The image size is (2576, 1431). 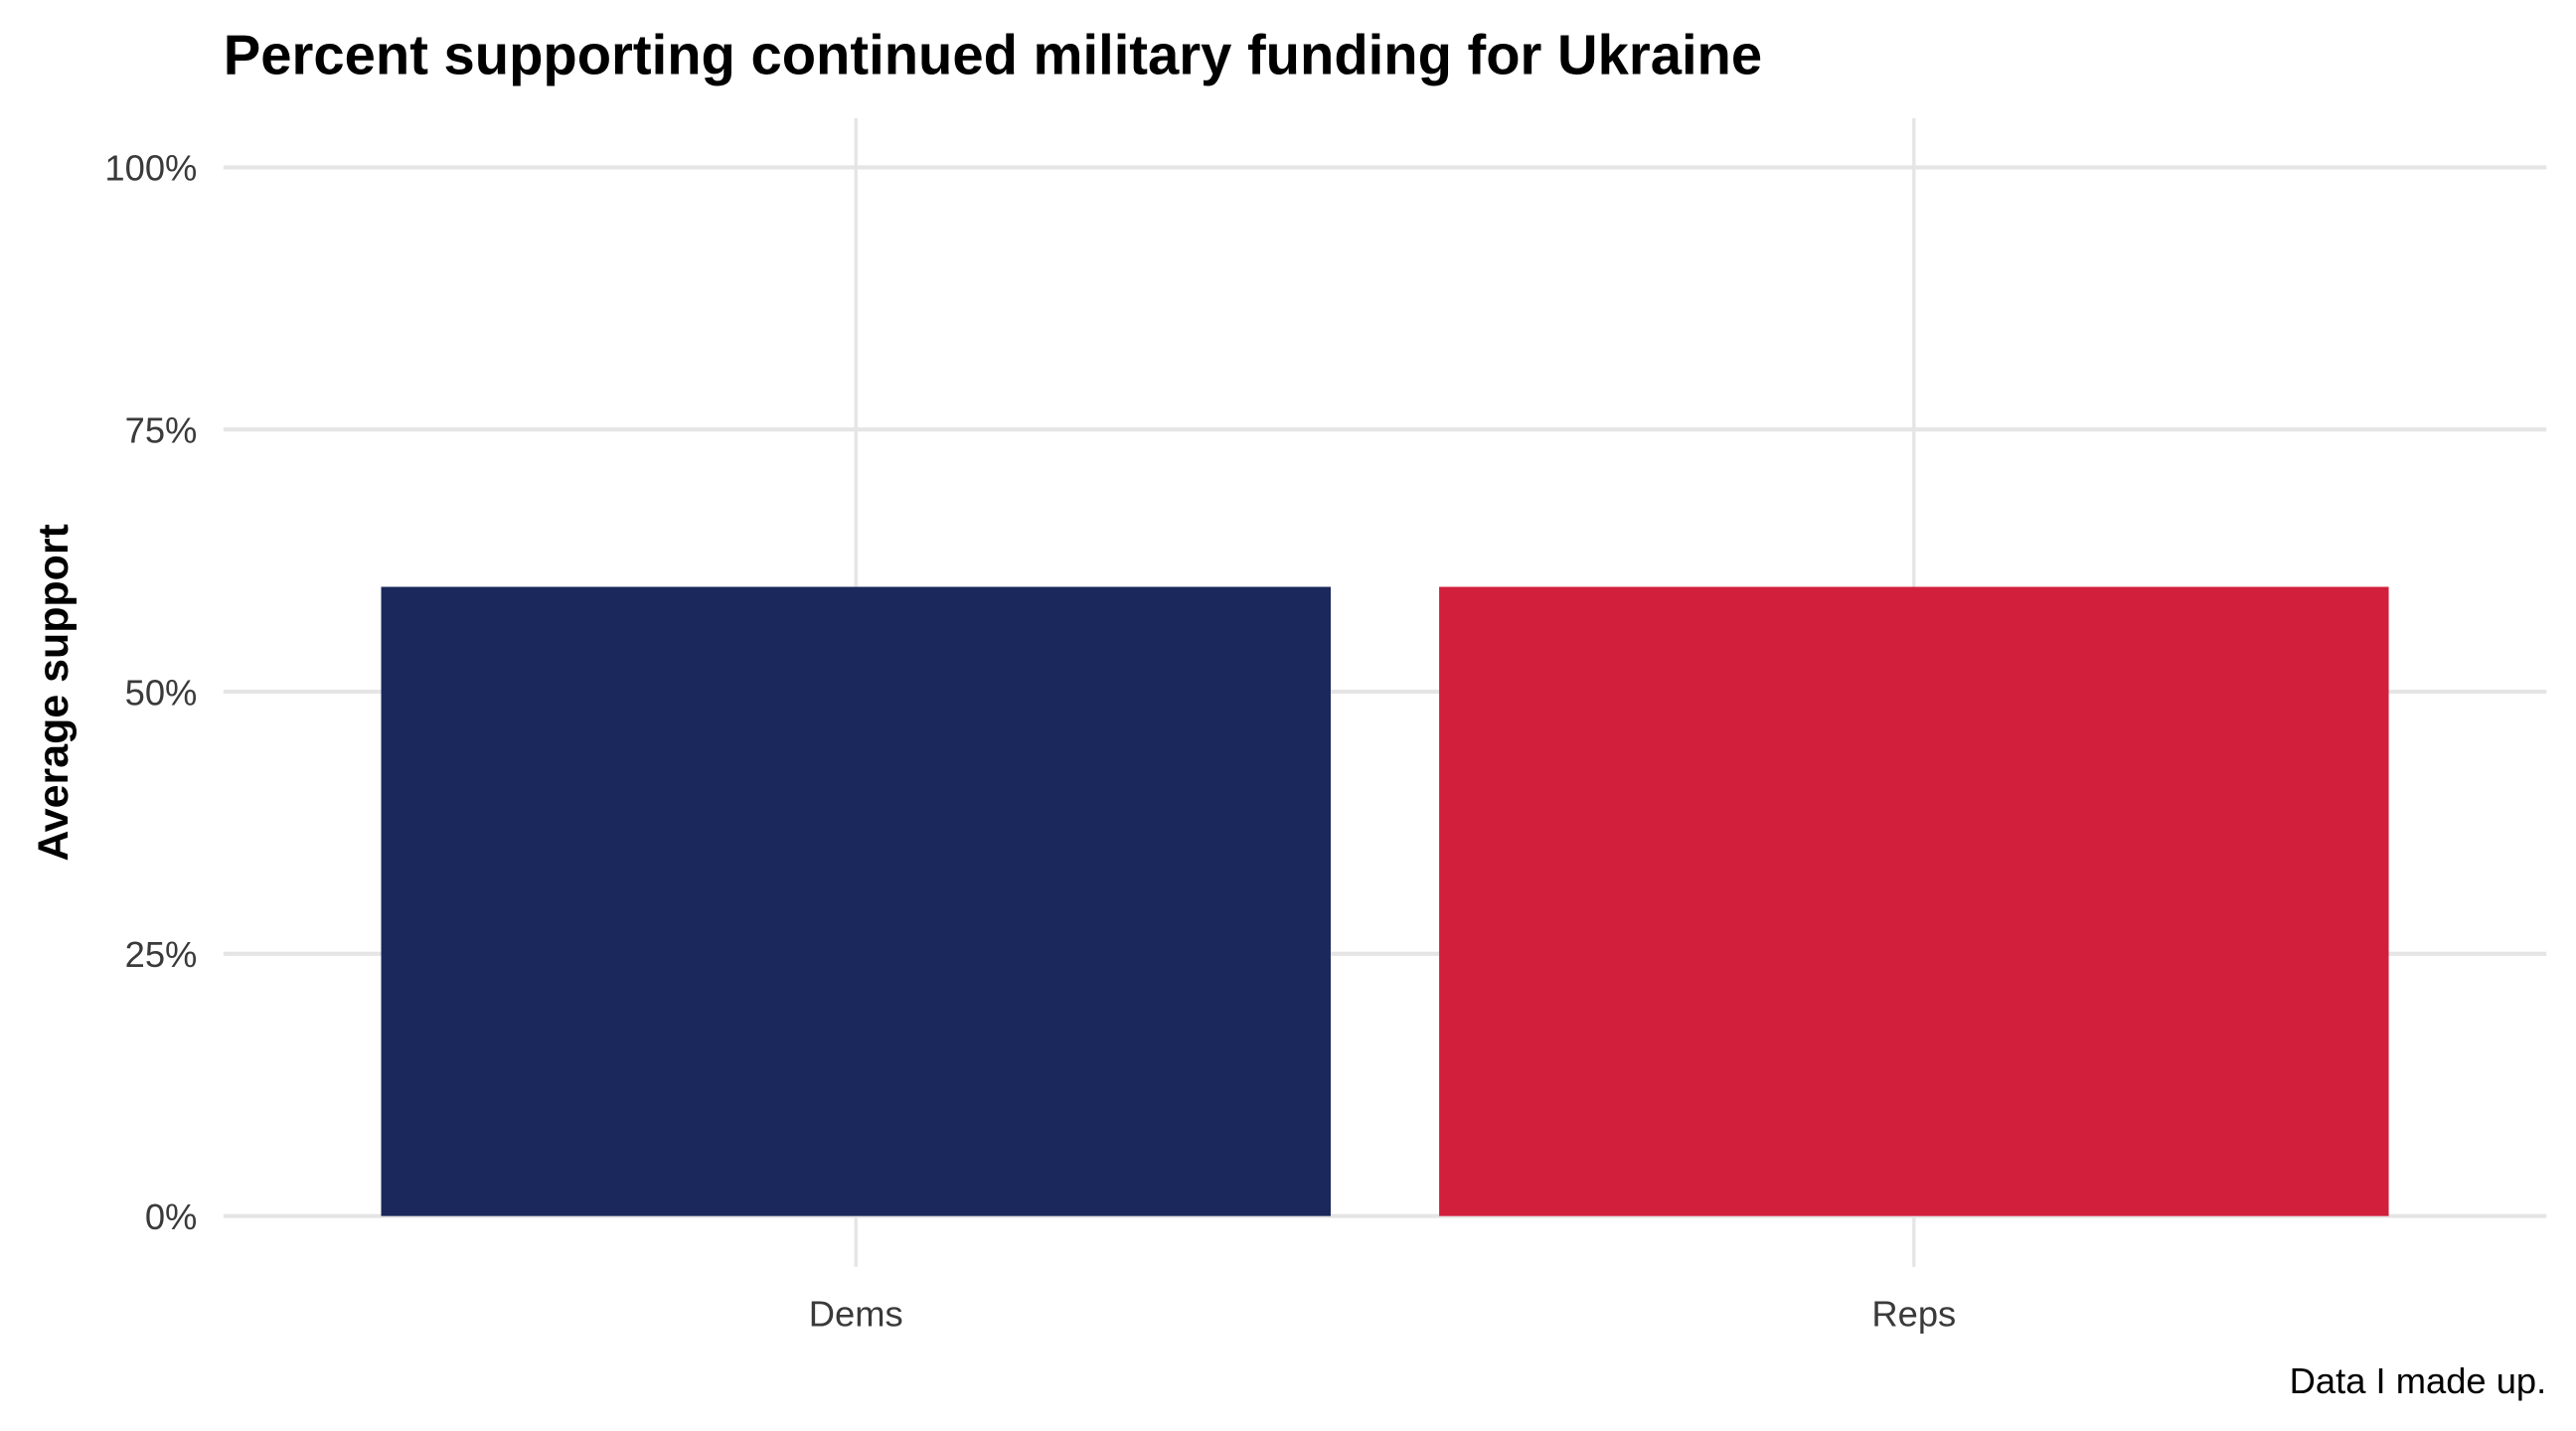 I want to click on y-axis-ticks: 0% 25% 50% 75% 100%, so click(x=150, y=692).